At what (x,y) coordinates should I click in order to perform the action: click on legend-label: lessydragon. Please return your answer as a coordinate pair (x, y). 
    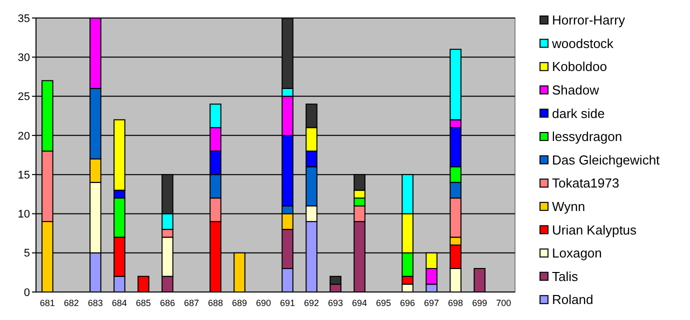
    Looking at the image, I should click on (587, 136).